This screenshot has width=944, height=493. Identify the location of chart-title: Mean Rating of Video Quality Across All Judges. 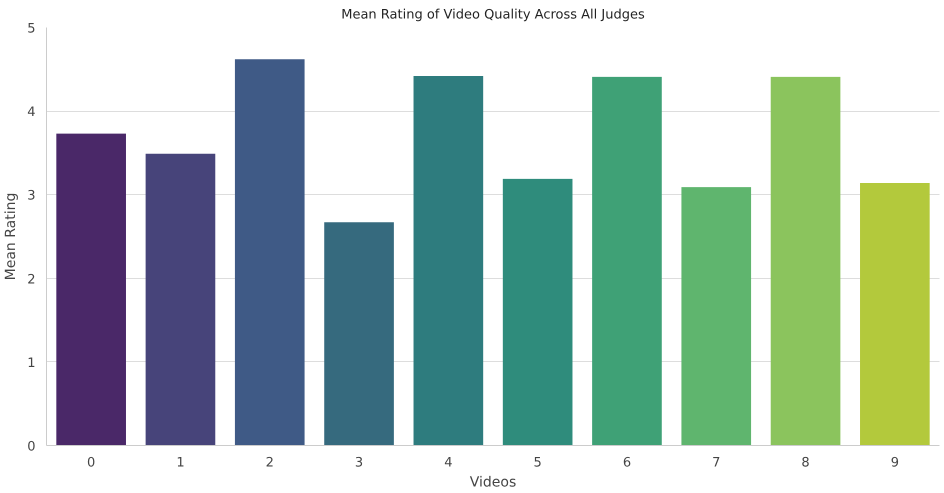
(493, 15).